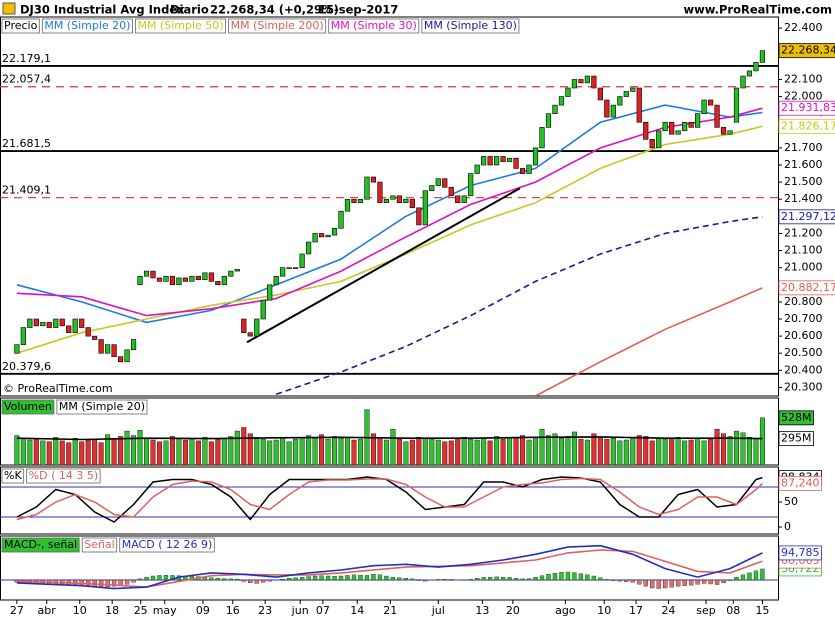  I want to click on level-label: 21.681,5, so click(26, 143).